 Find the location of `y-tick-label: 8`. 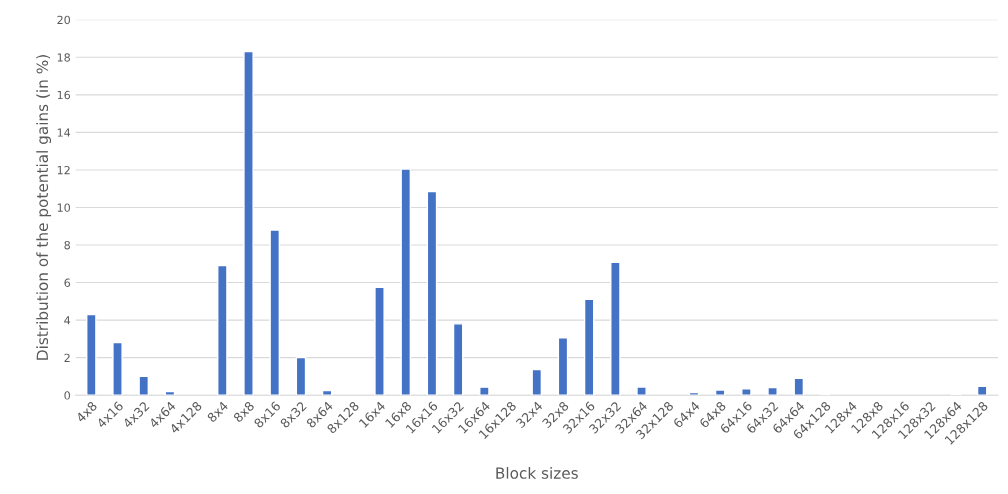

y-tick-label: 8 is located at coordinates (67, 245).